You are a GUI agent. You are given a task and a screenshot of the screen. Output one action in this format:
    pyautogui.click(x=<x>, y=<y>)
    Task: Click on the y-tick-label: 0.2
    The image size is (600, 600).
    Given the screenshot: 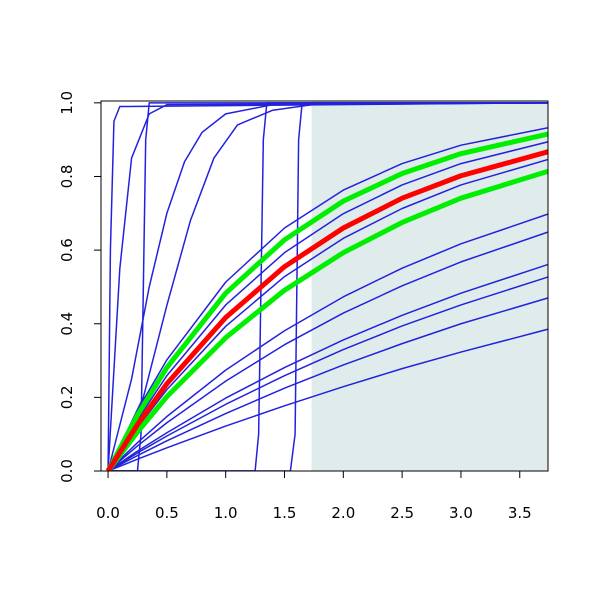 What is the action you would take?
    pyautogui.click(x=67, y=397)
    